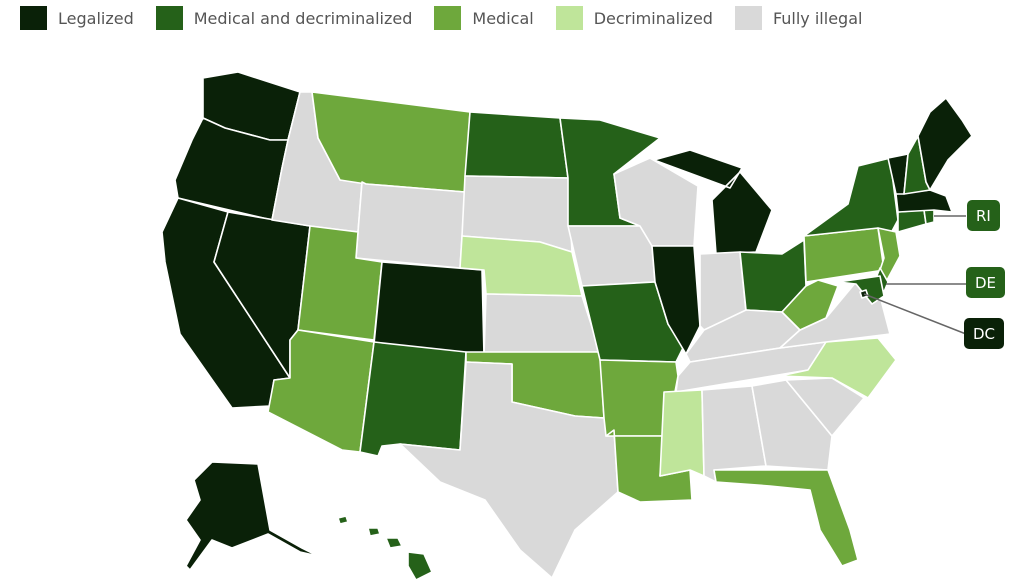  I want to click on state-alaska, so click(252, 516).